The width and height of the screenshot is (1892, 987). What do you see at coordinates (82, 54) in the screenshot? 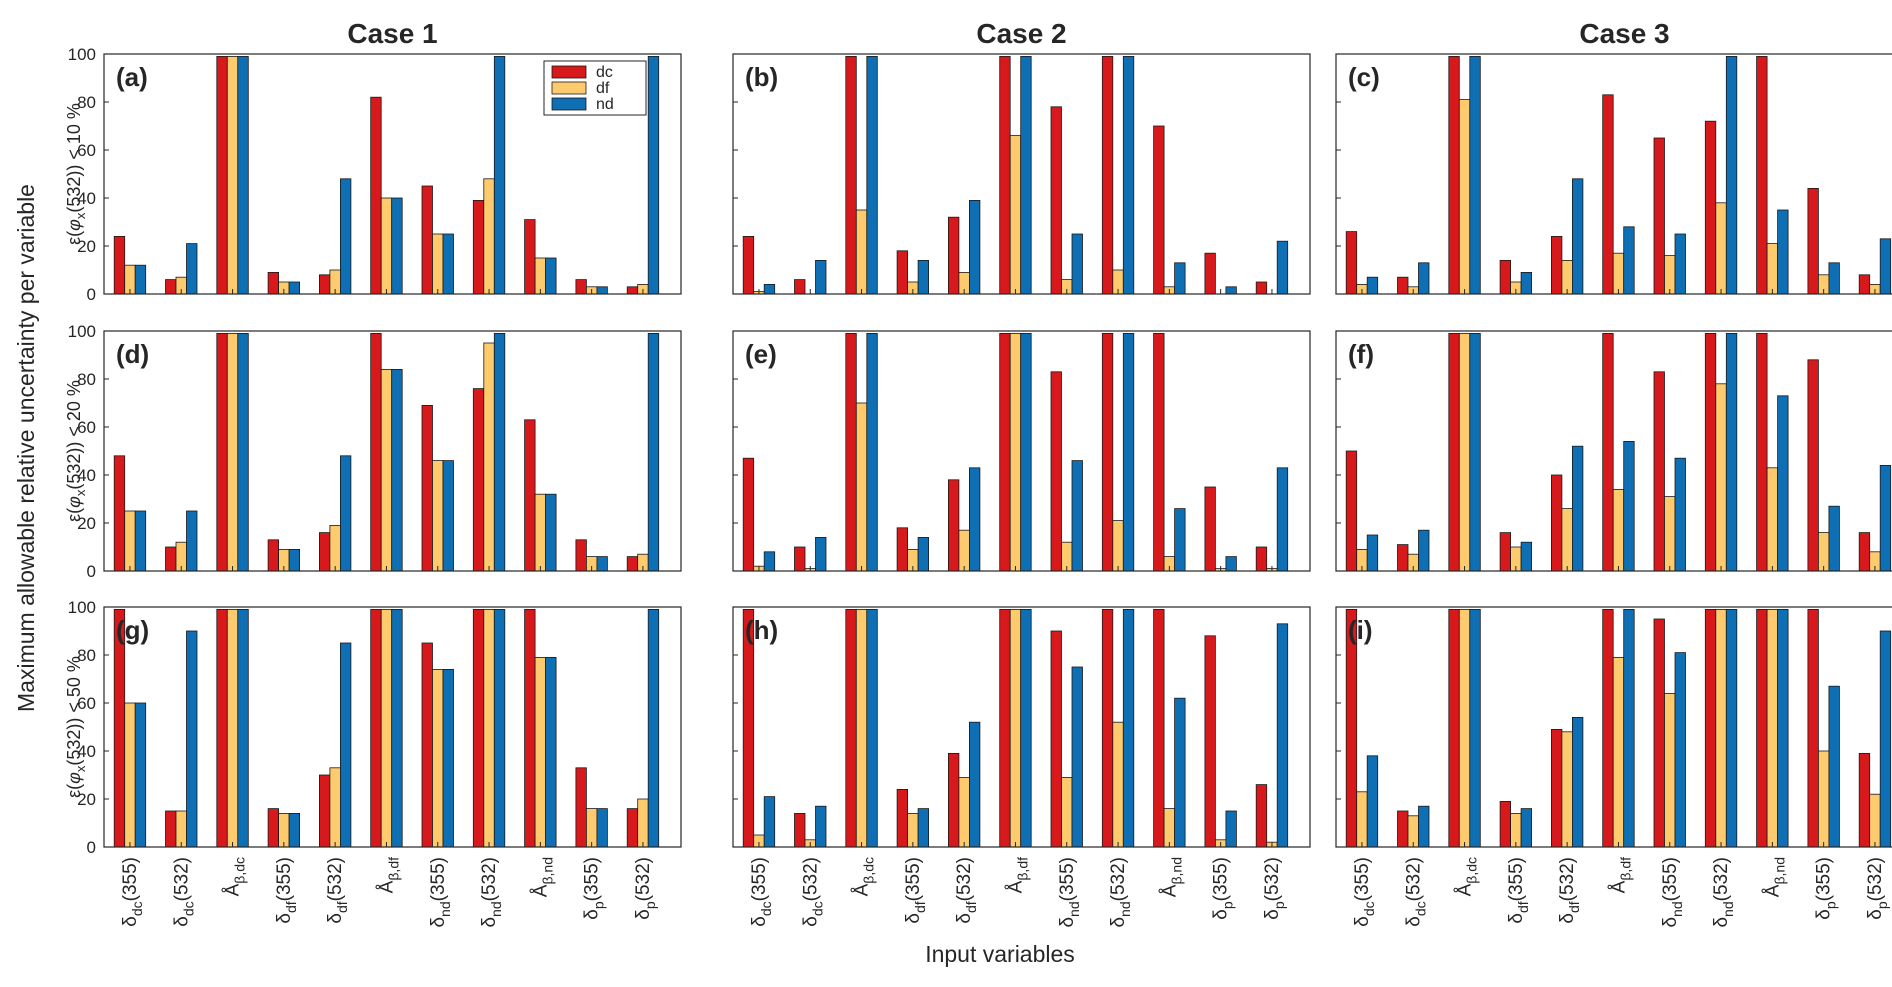
I see `y-tick-label: 100` at bounding box center [82, 54].